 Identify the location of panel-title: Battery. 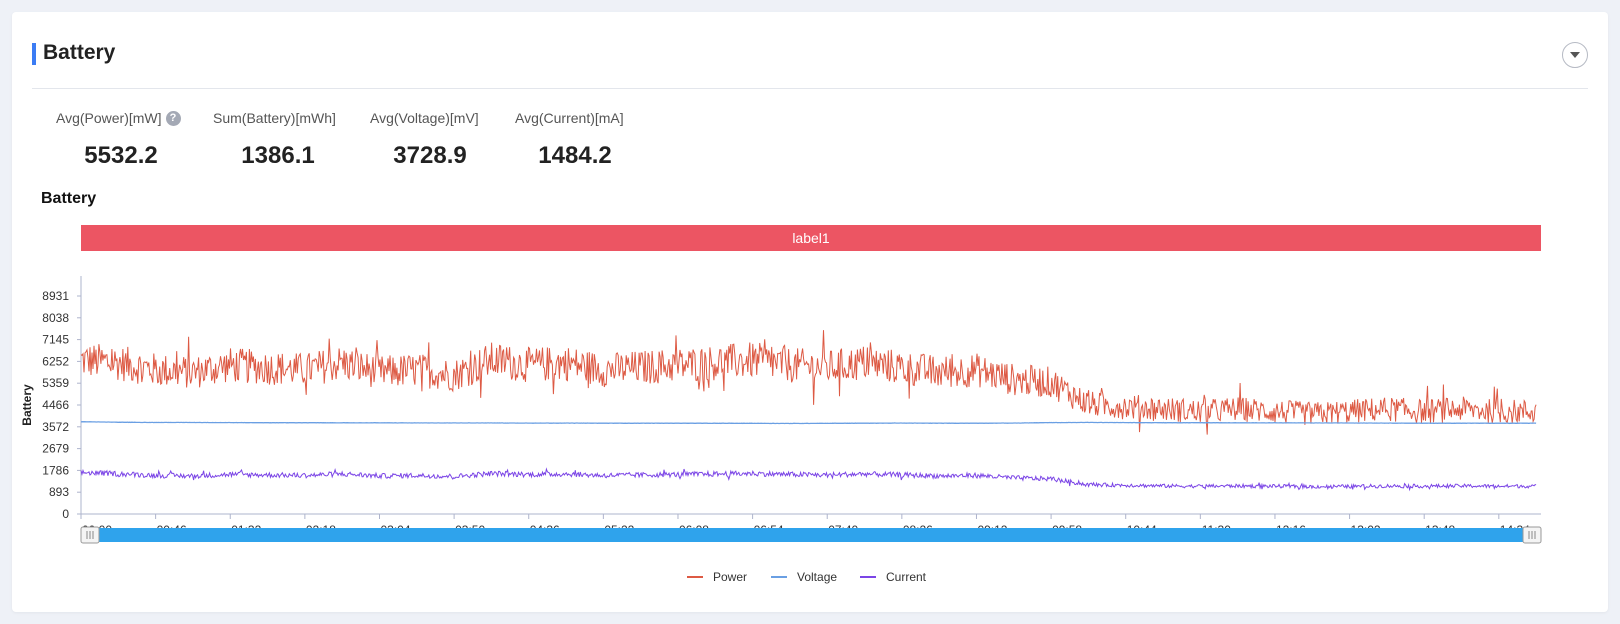
(79, 52).